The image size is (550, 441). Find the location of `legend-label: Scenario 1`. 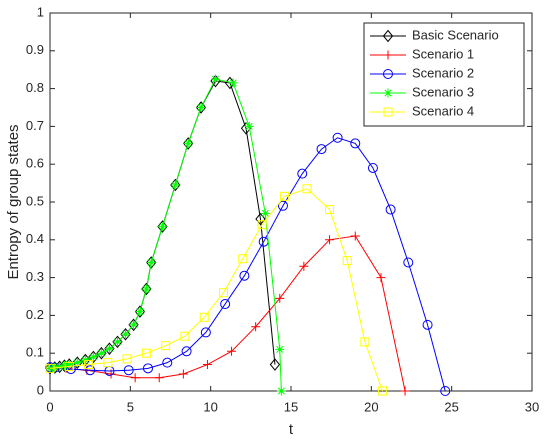

legend-label: Scenario 1 is located at coordinates (443, 53).